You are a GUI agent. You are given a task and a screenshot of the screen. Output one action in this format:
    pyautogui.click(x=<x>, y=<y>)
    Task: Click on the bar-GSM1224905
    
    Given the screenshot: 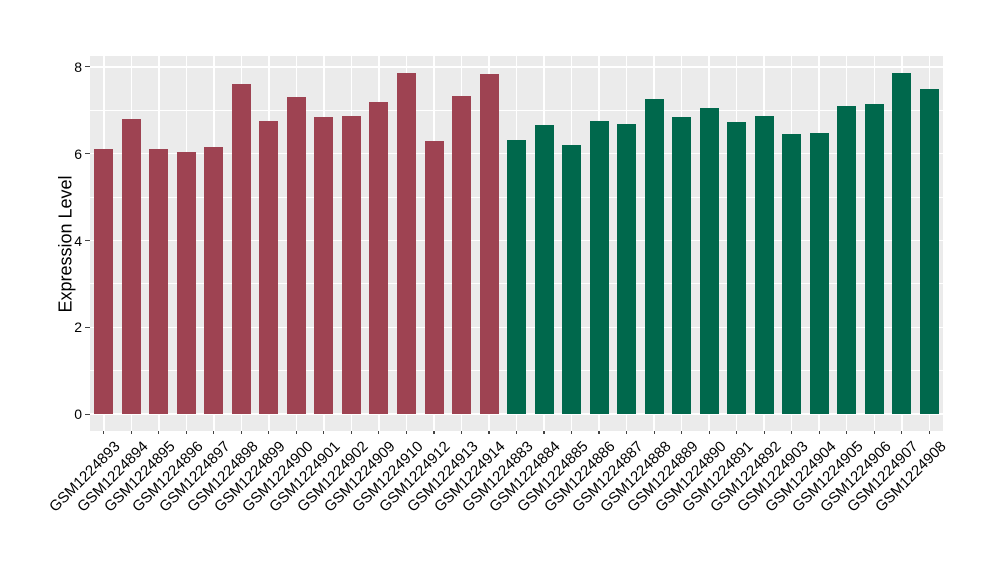 What is the action you would take?
    pyautogui.click(x=847, y=260)
    